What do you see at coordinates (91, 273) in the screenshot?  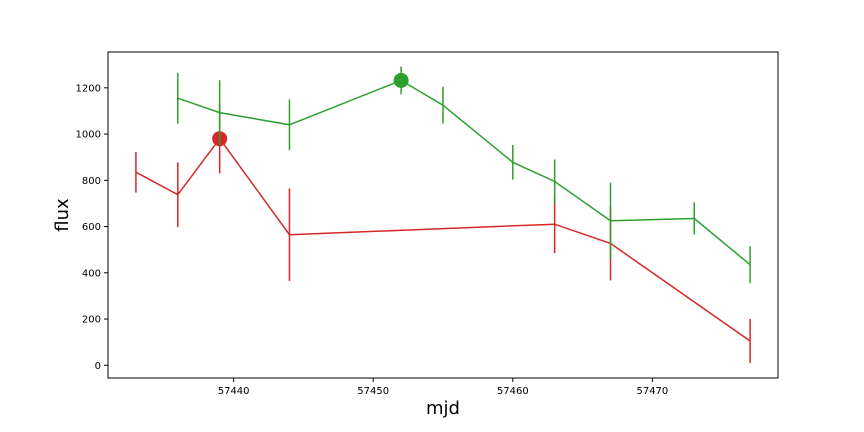 I see `y-tick-label: 400` at bounding box center [91, 273].